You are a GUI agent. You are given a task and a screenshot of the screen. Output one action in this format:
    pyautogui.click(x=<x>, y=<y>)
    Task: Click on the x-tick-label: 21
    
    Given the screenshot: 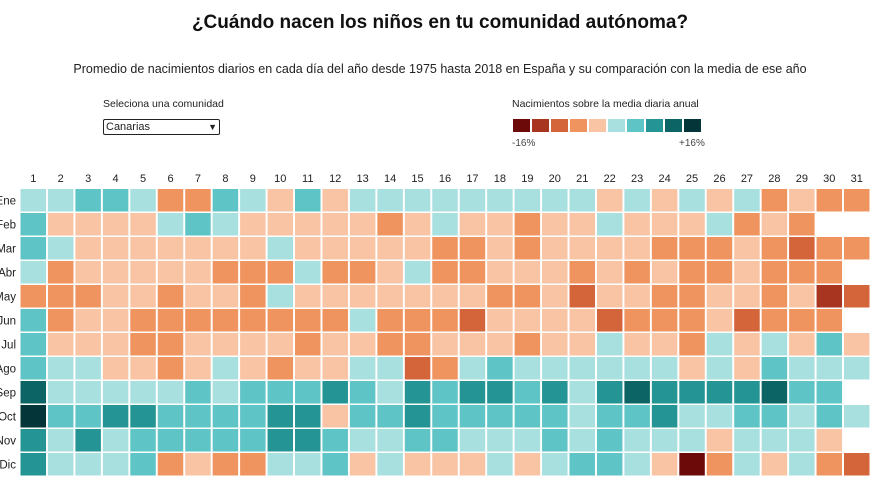 What is the action you would take?
    pyautogui.click(x=582, y=179)
    